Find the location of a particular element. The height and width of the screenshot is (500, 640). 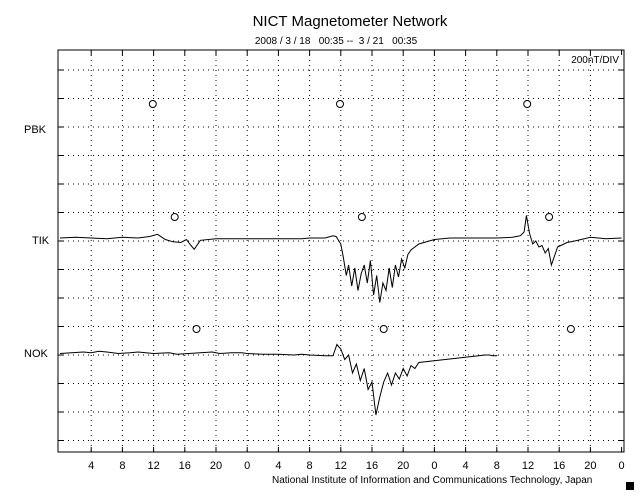

chart-title: NICT Magnetometer Network is located at coordinates (350, 21).